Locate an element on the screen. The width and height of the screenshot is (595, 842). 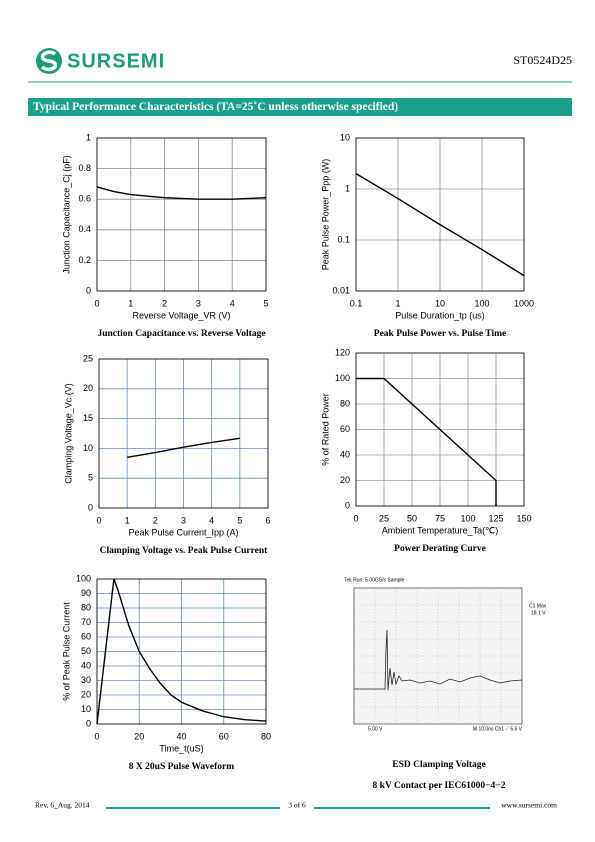
y-tick-label: 0.8 is located at coordinates (84, 168).